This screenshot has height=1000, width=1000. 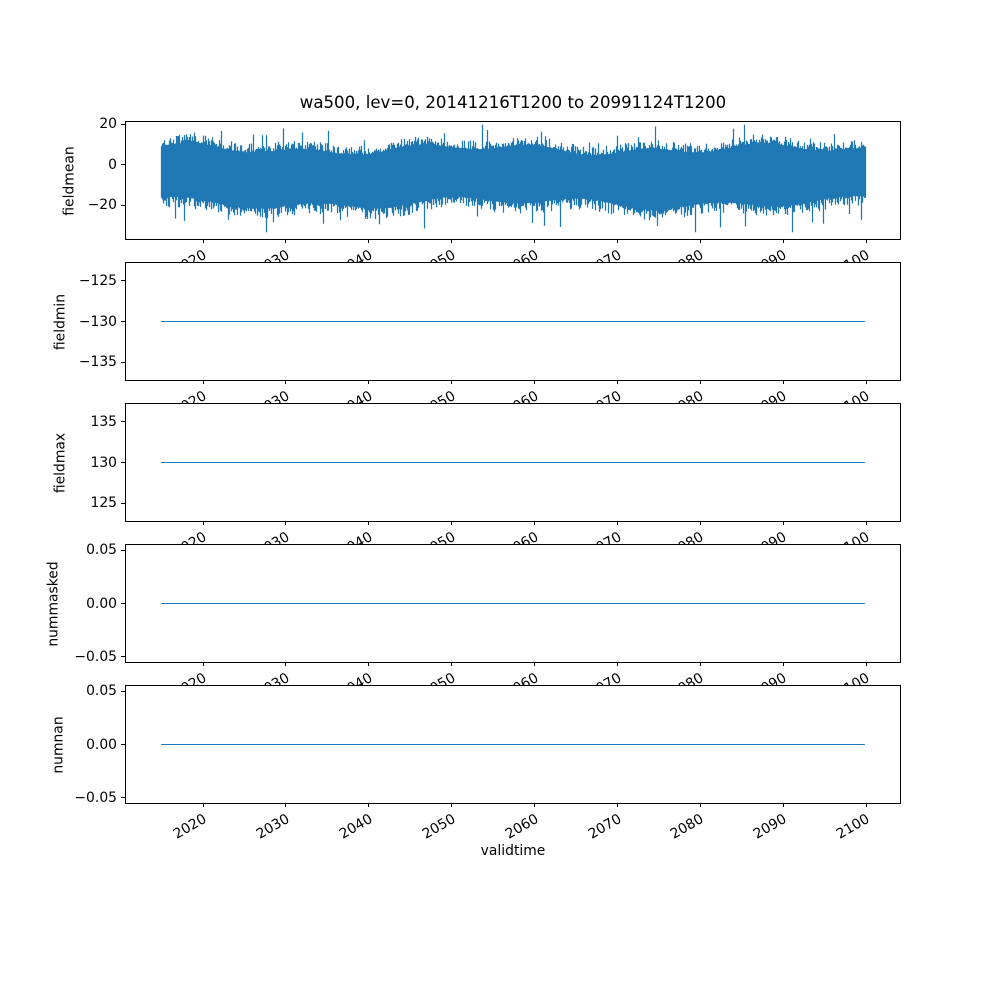 I want to click on y-axis-label-fieldmin: fieldmin, so click(x=60, y=321).